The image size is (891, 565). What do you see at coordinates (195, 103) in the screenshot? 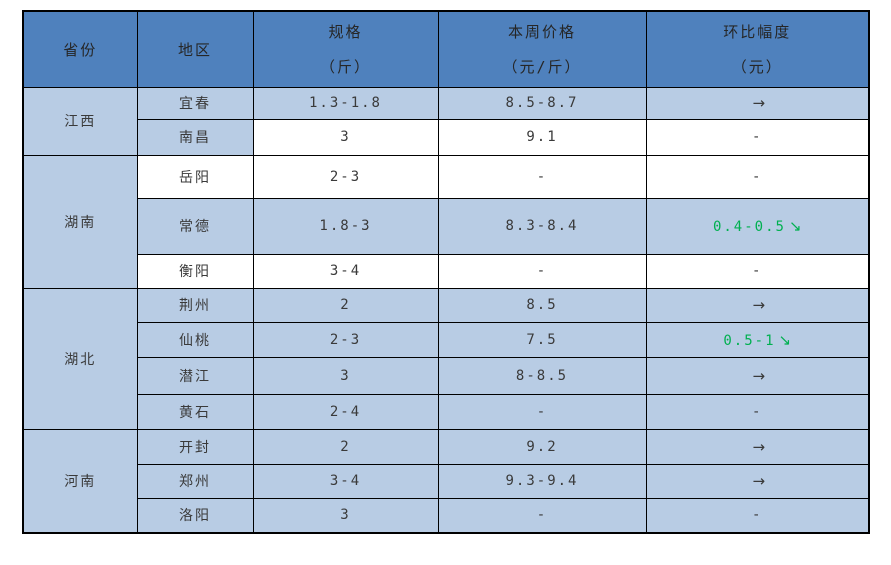
I see `region-cell: 宜春` at bounding box center [195, 103].